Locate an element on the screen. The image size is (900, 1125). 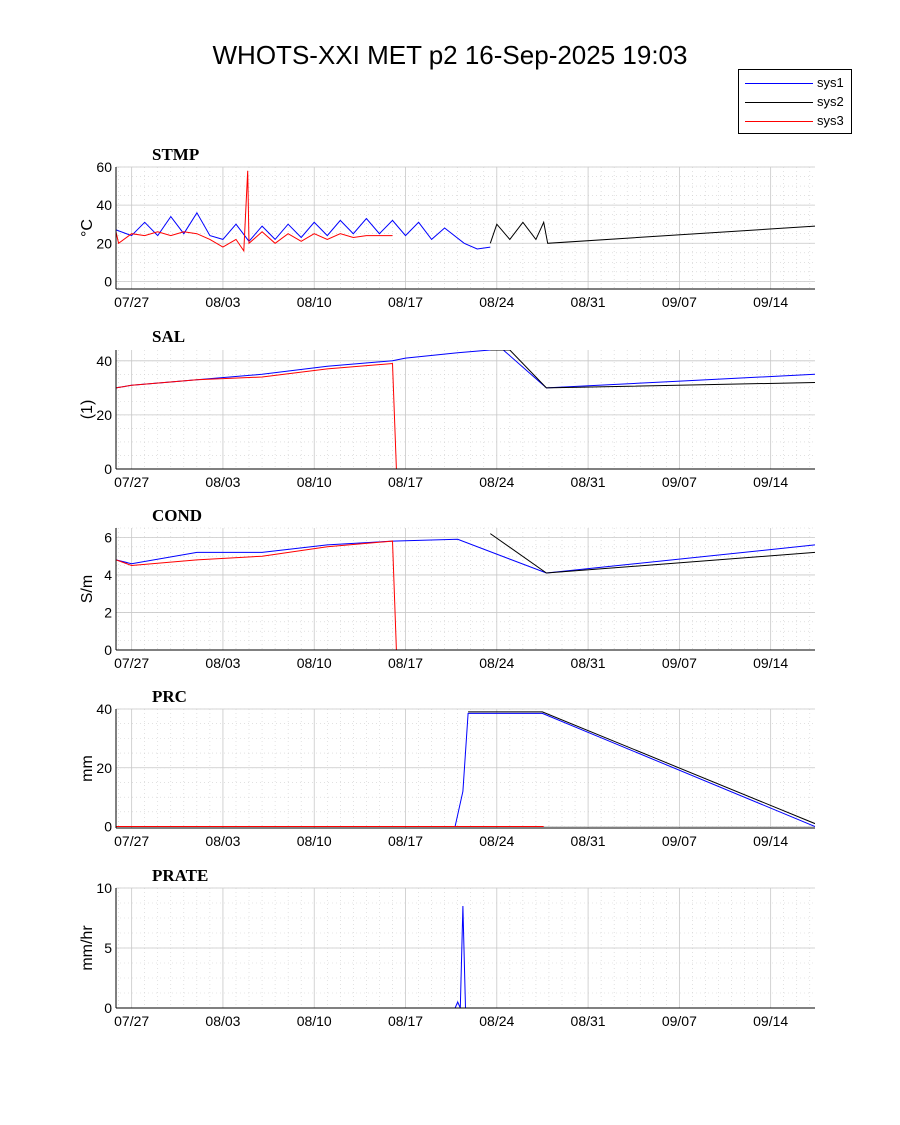
y-axis-label: S/m is located at coordinates (87, 589).